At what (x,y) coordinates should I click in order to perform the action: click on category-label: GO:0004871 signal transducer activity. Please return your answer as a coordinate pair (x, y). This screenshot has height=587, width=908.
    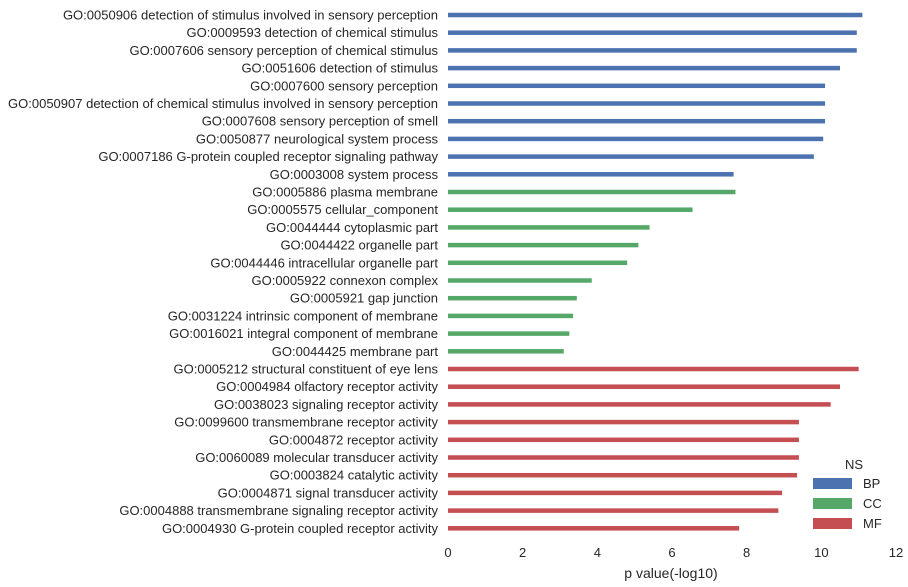
    Looking at the image, I should click on (328, 492).